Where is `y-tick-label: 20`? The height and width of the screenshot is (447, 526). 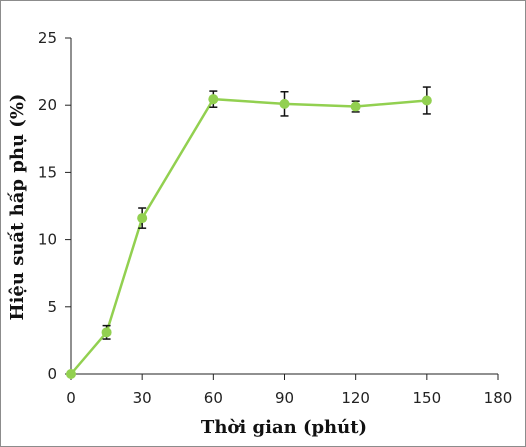
y-tick-label: 20 is located at coordinates (47, 105).